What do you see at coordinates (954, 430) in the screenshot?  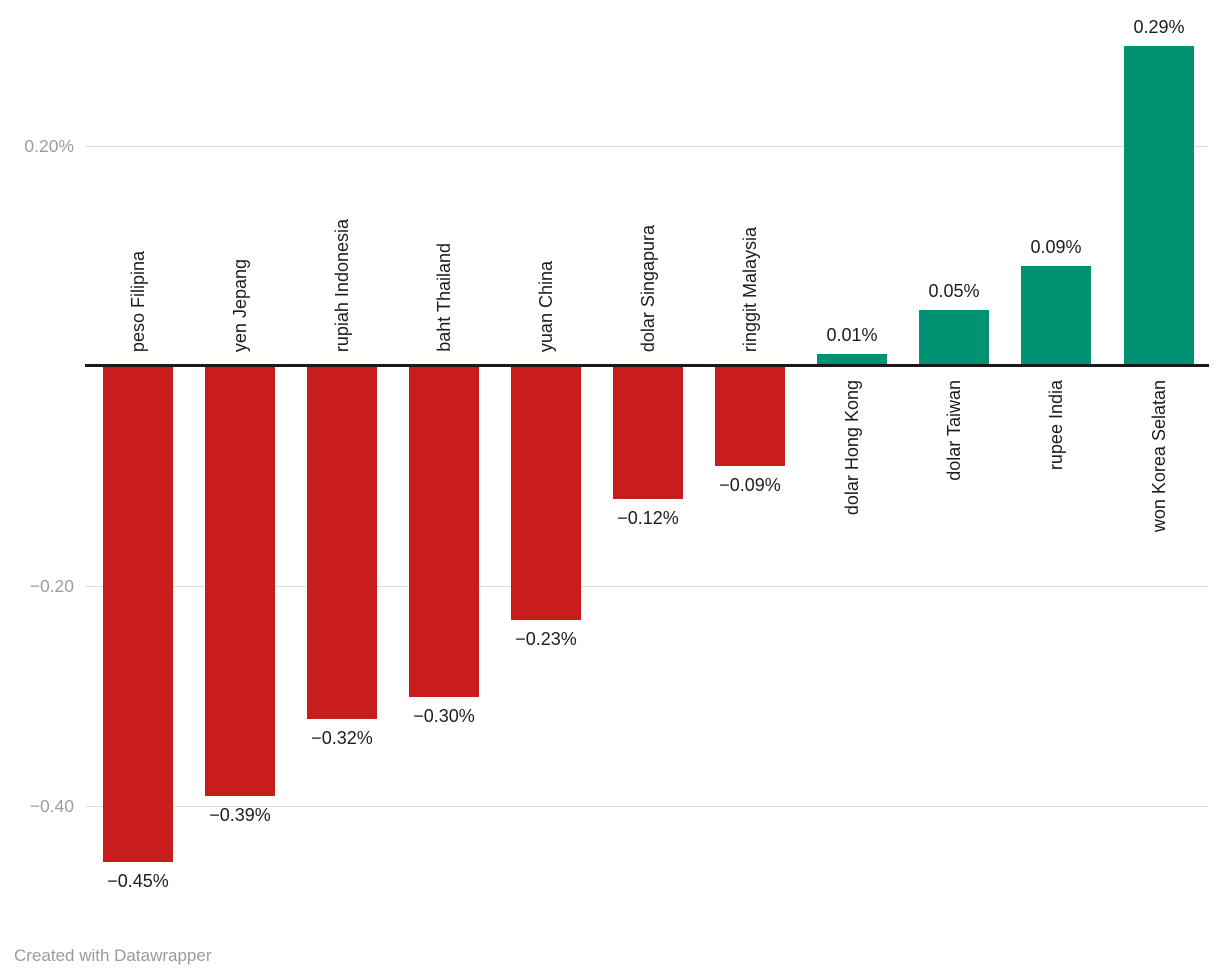 I see `bar-category-label: dolar Taiwan` at bounding box center [954, 430].